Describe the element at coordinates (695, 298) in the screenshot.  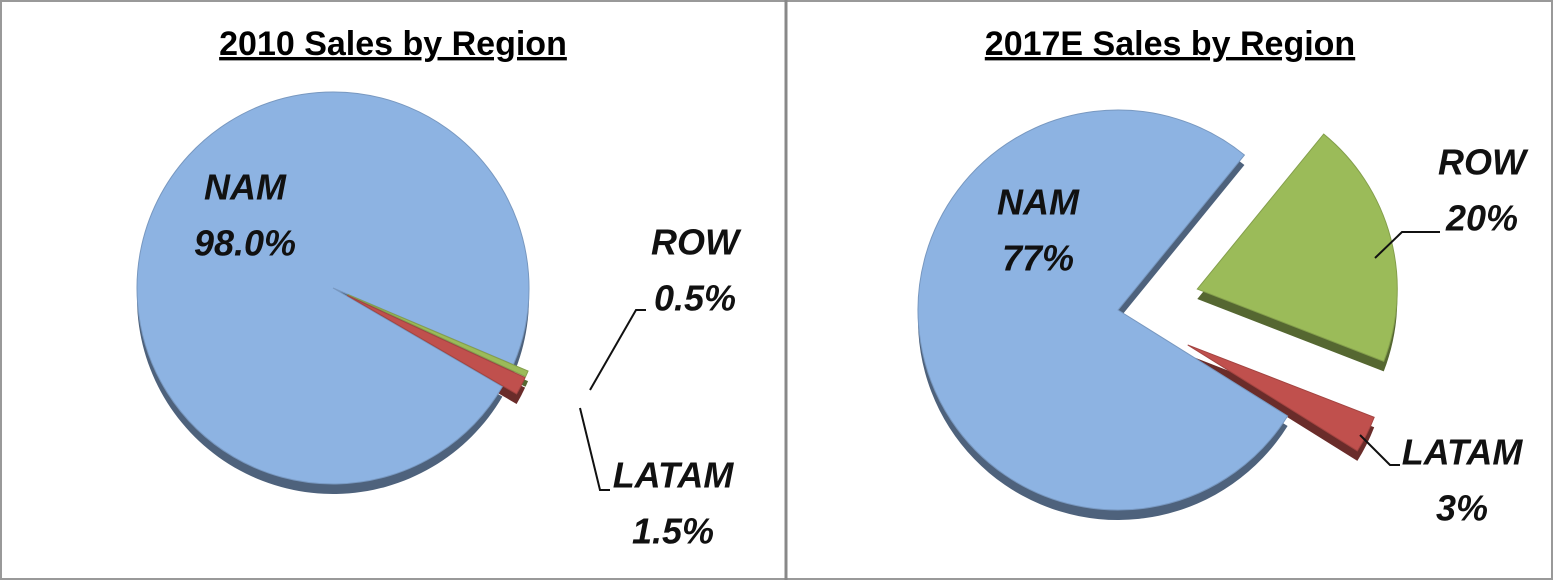
I see `slice-value: 0.5%` at that location.